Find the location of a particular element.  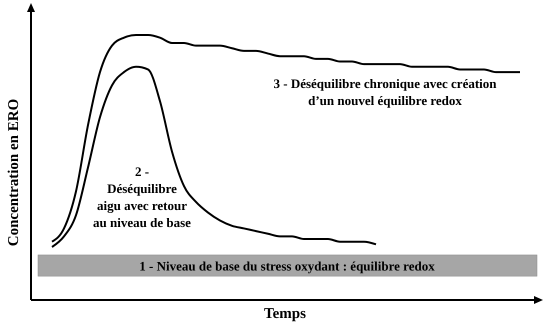

x-axis-title: Temps is located at coordinates (285, 314).